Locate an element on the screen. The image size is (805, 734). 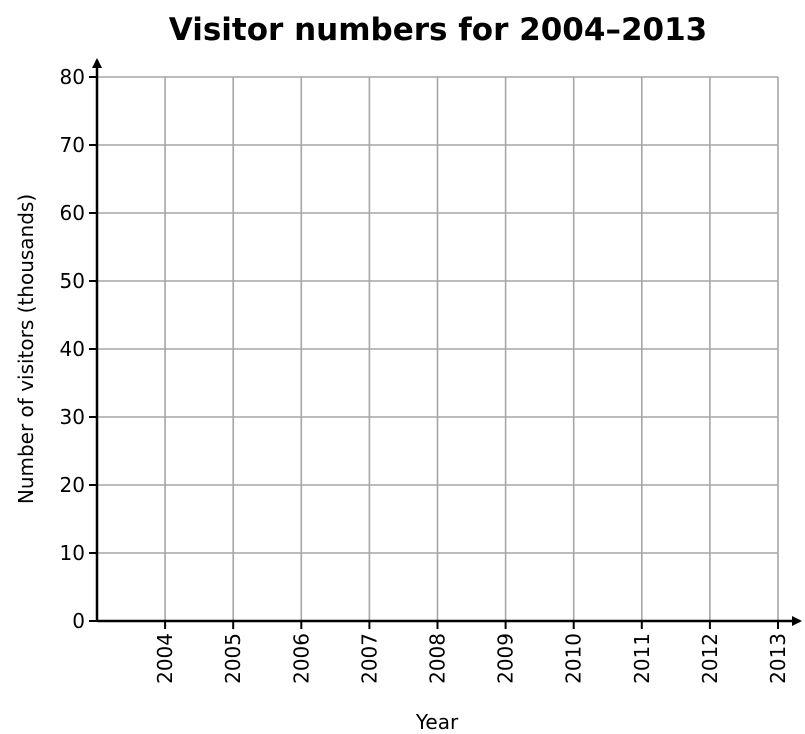
x-axis-ticks: 2004 2005 2006 2007 2008 2009 2010 2011 2012 2013 is located at coordinates (471, 652).